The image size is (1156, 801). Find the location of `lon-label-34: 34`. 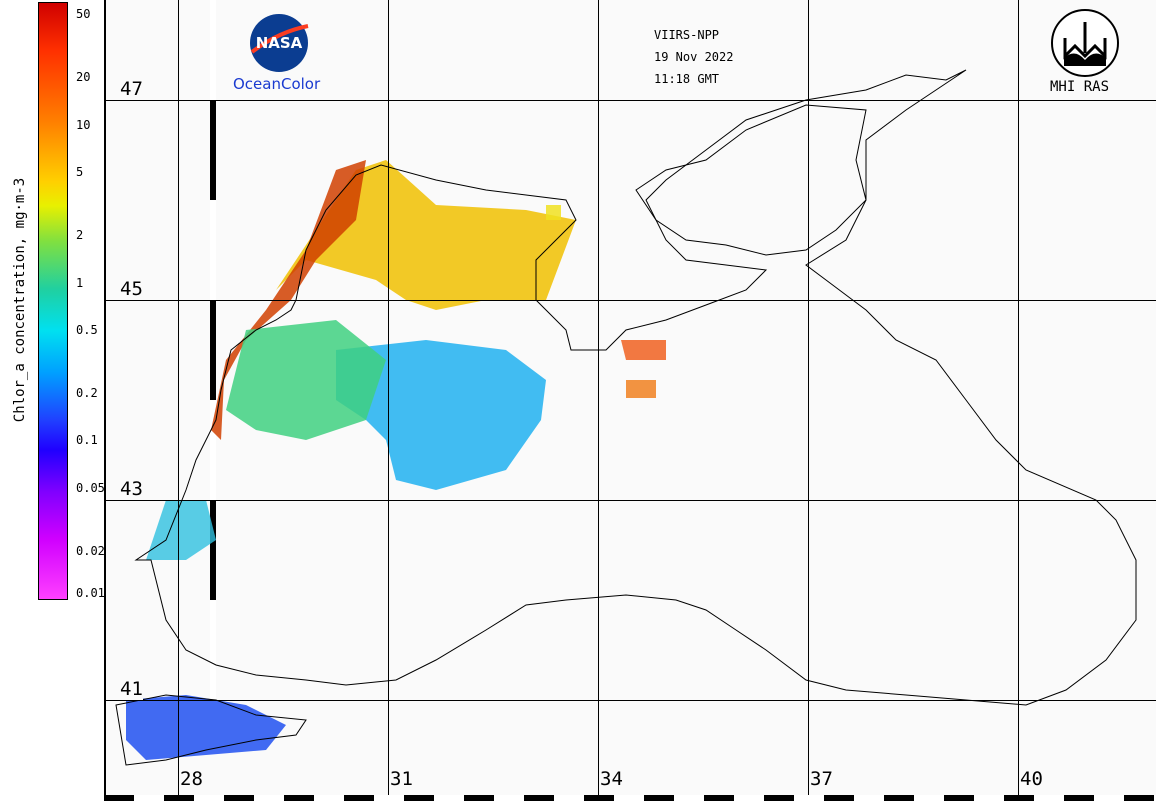

lon-label-34: 34 is located at coordinates (611, 779).